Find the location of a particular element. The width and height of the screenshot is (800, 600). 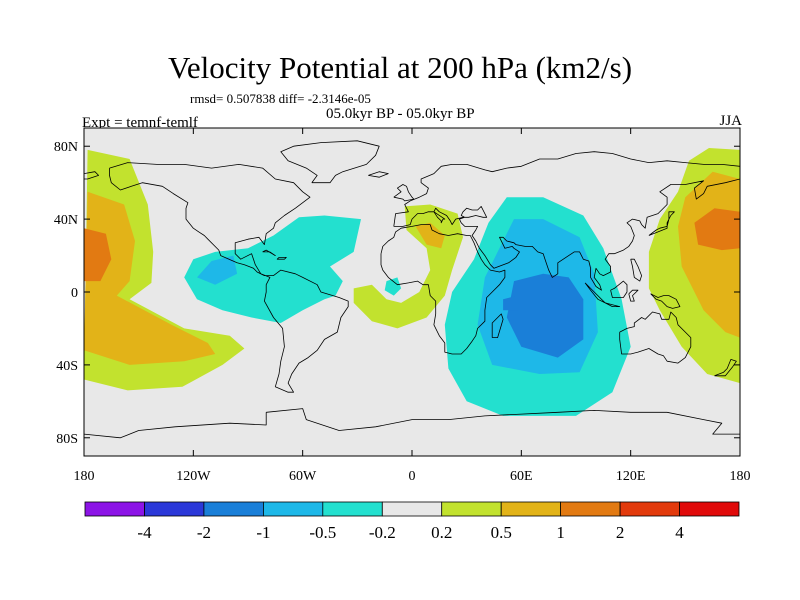

colorbar-label: -0.5 is located at coordinates (322, 532).